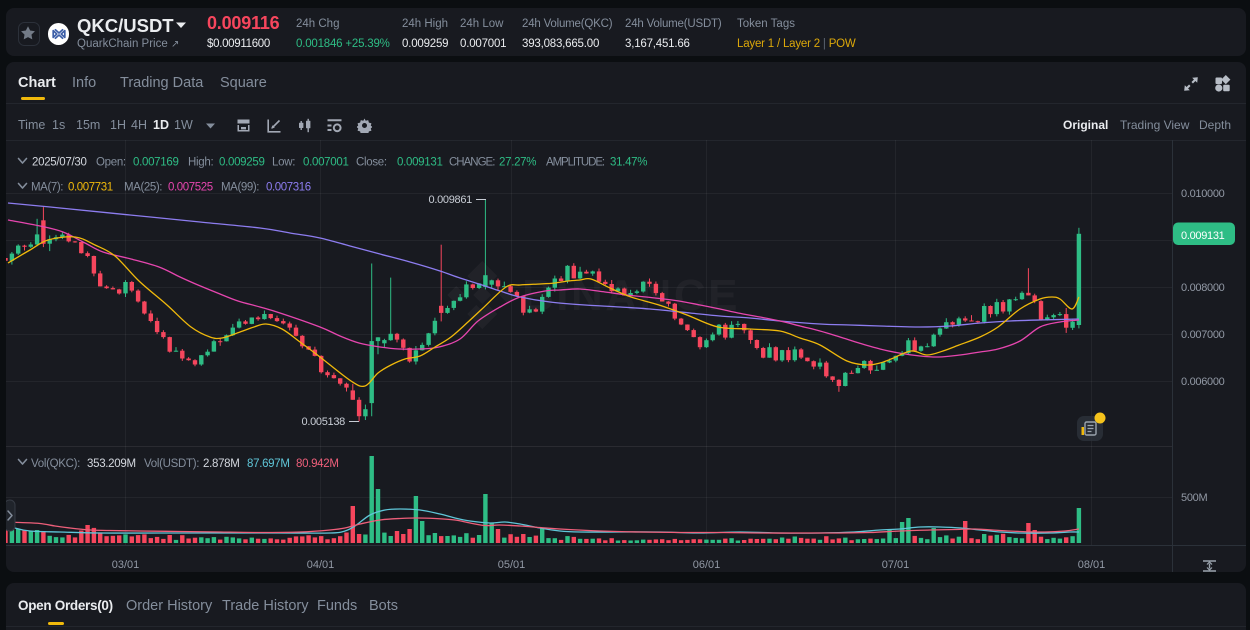 Image resolution: width=1250 pixels, height=630 pixels. I want to click on svg-text: 31.47%, so click(628, 163).